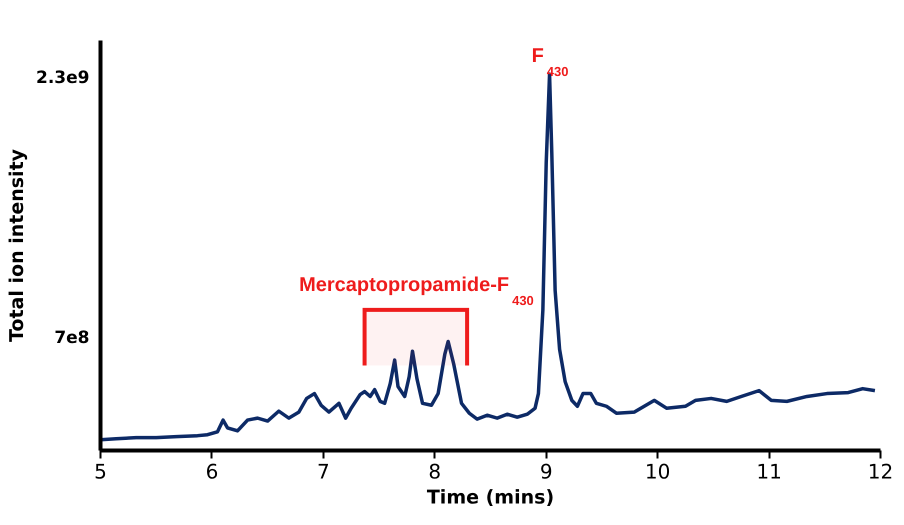 The width and height of the screenshot is (904, 525). I want to click on x-tick-label: 11, so click(769, 472).